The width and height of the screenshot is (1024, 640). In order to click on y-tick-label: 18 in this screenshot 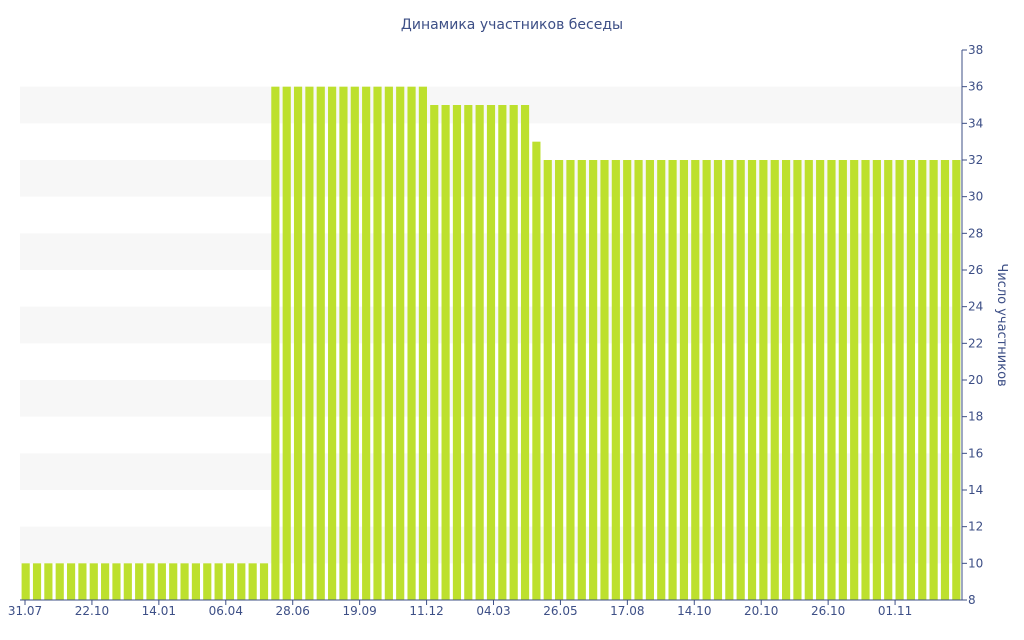, I will do `click(975, 417)`.